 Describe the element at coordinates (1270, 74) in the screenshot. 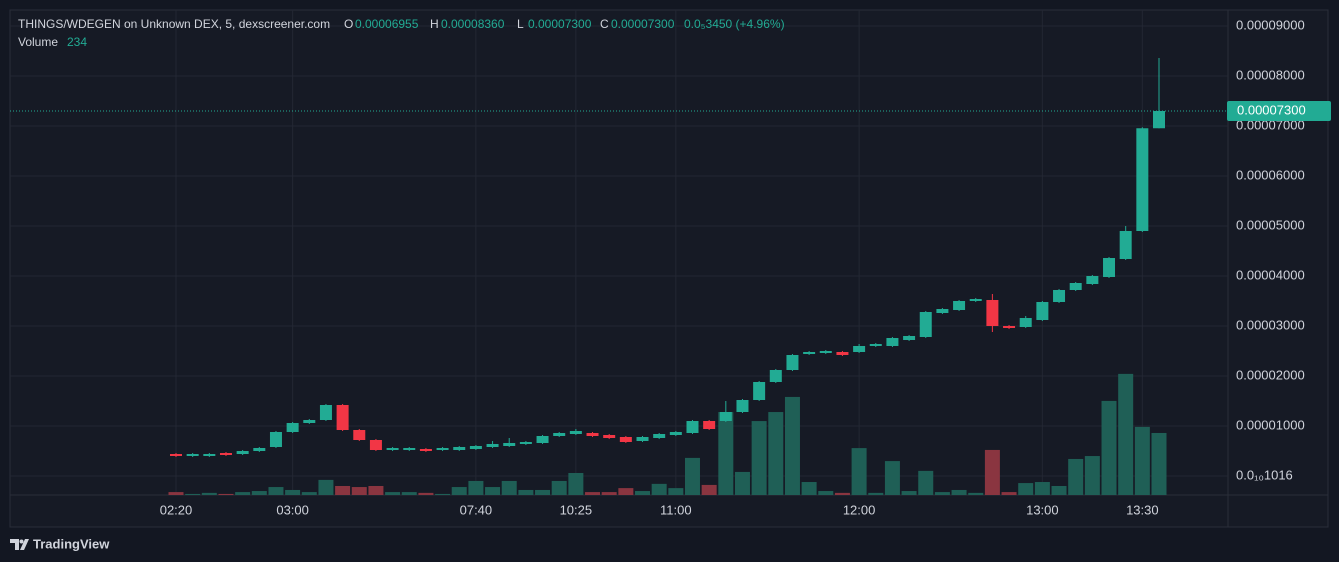

I see `y-tick-label: 0.00008000` at that location.